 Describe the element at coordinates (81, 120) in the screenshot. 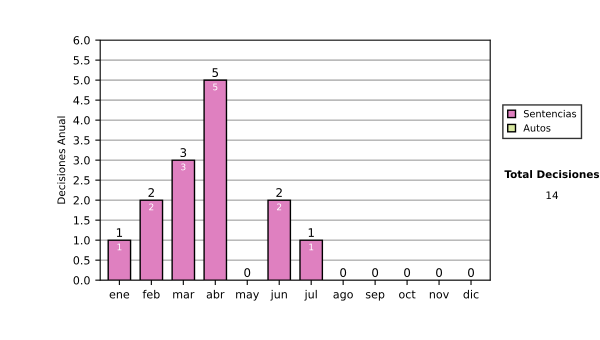

I see `text: 4.0` at that location.